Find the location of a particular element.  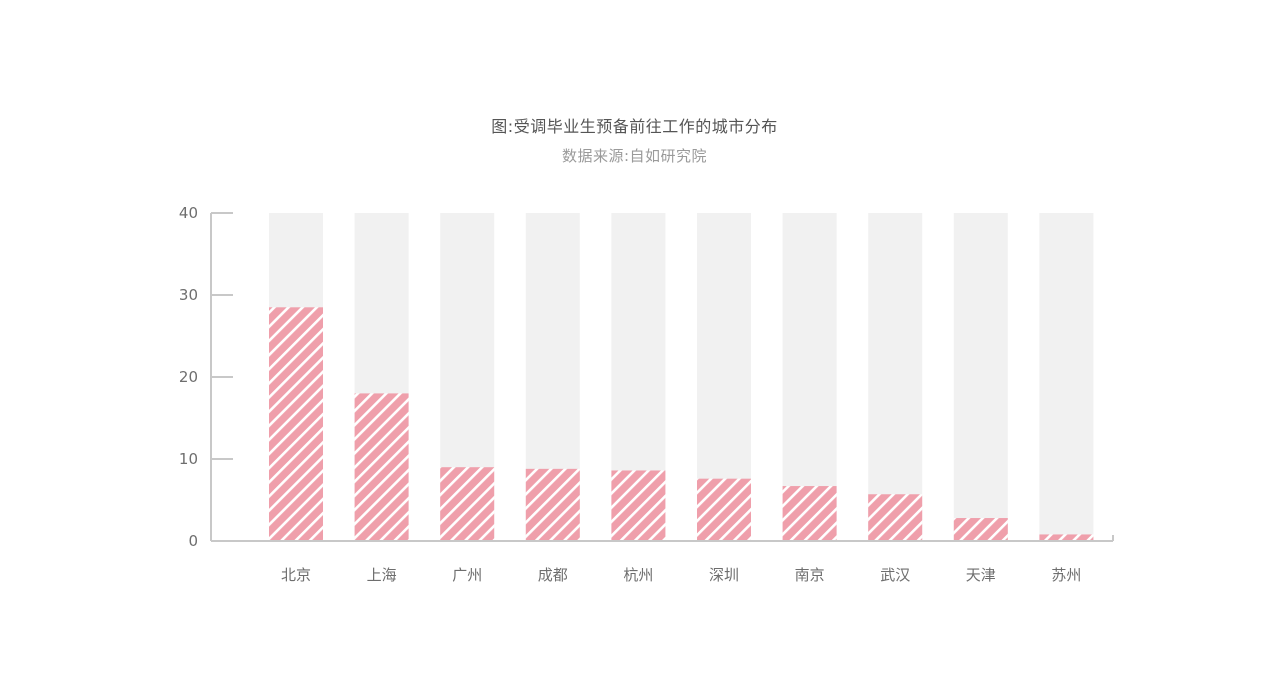

chart-title: 图:受调毕业生预备前往工作的城市分布 is located at coordinates (634, 126).